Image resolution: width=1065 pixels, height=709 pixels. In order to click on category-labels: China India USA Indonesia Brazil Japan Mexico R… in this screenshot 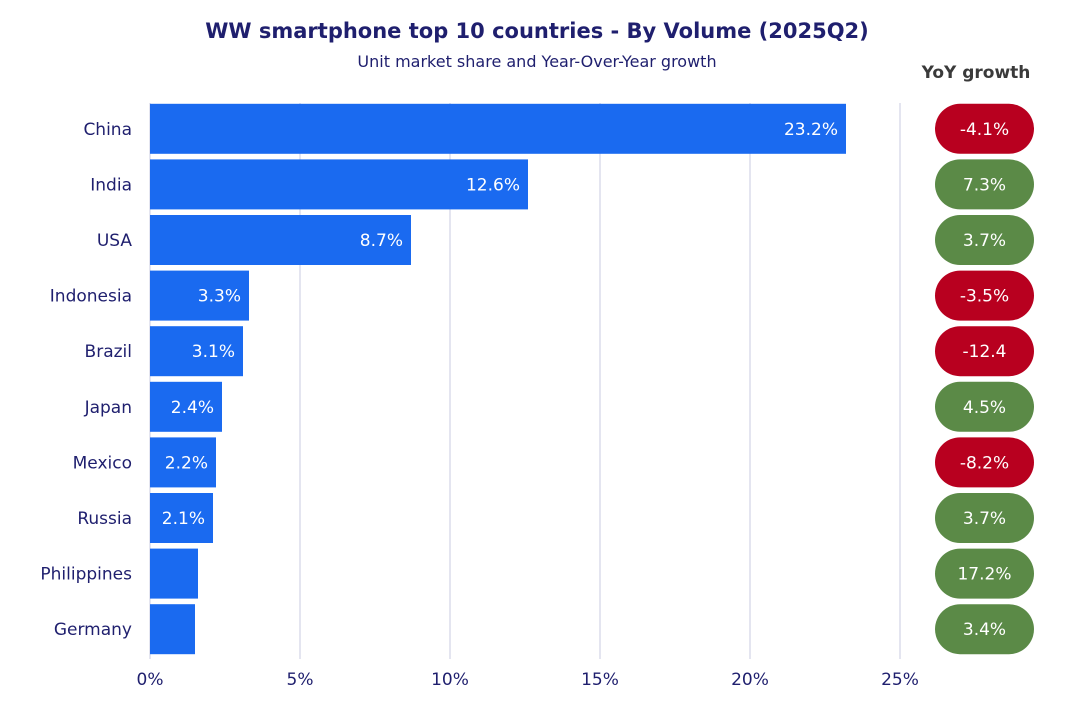, I will do `click(86, 380)`.